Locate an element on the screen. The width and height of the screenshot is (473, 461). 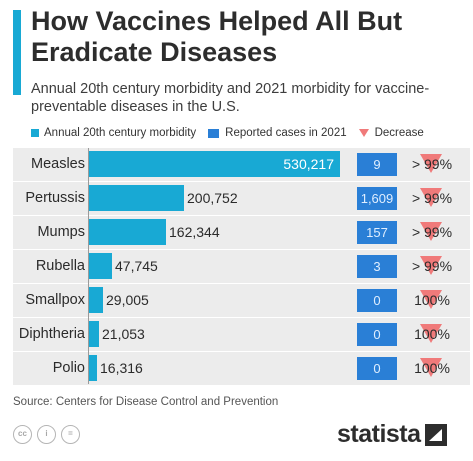
morbidity-value-label: 29,005 is located at coordinates (127, 300).